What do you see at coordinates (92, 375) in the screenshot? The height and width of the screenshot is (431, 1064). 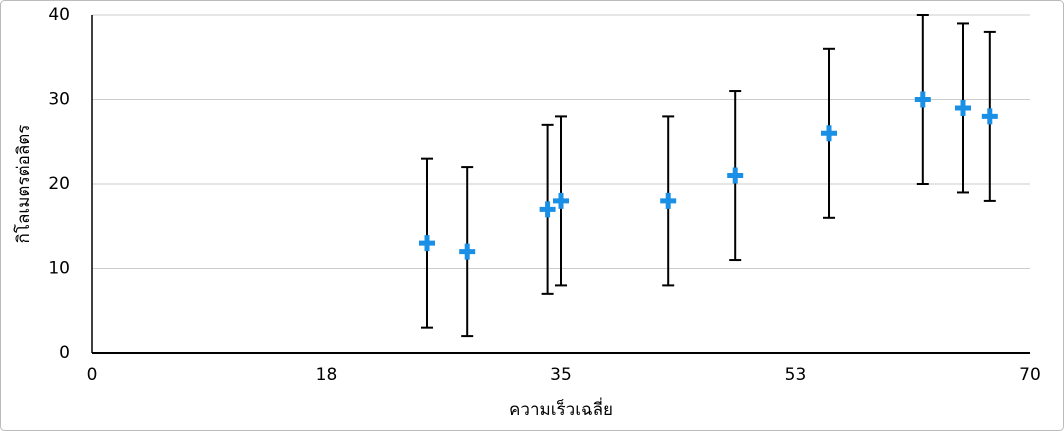 I see `x-tick-label: 0` at bounding box center [92, 375].